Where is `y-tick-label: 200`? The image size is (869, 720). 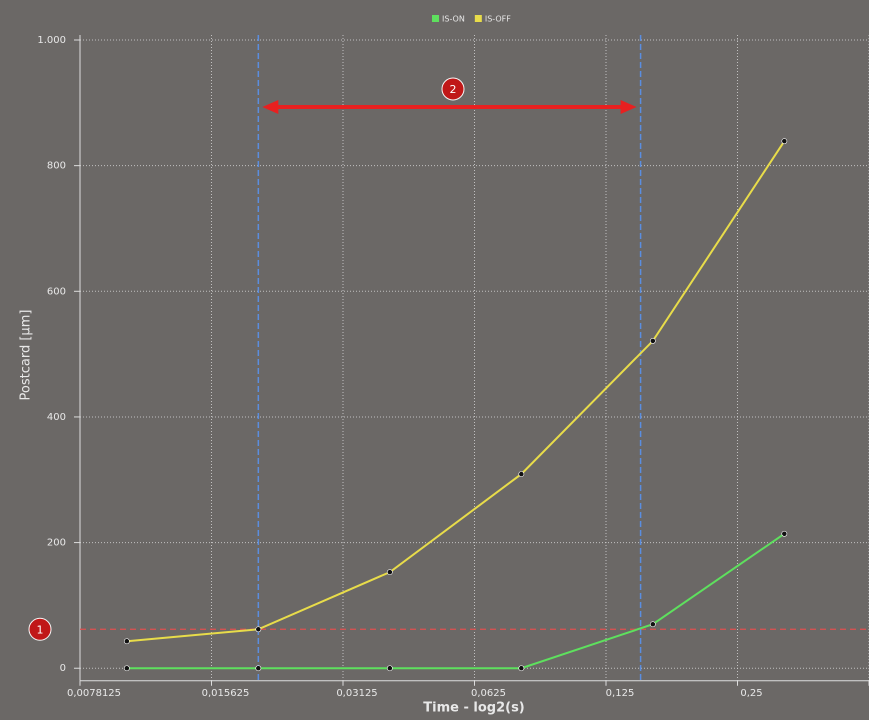 y-tick-label: 200 is located at coordinates (56, 543).